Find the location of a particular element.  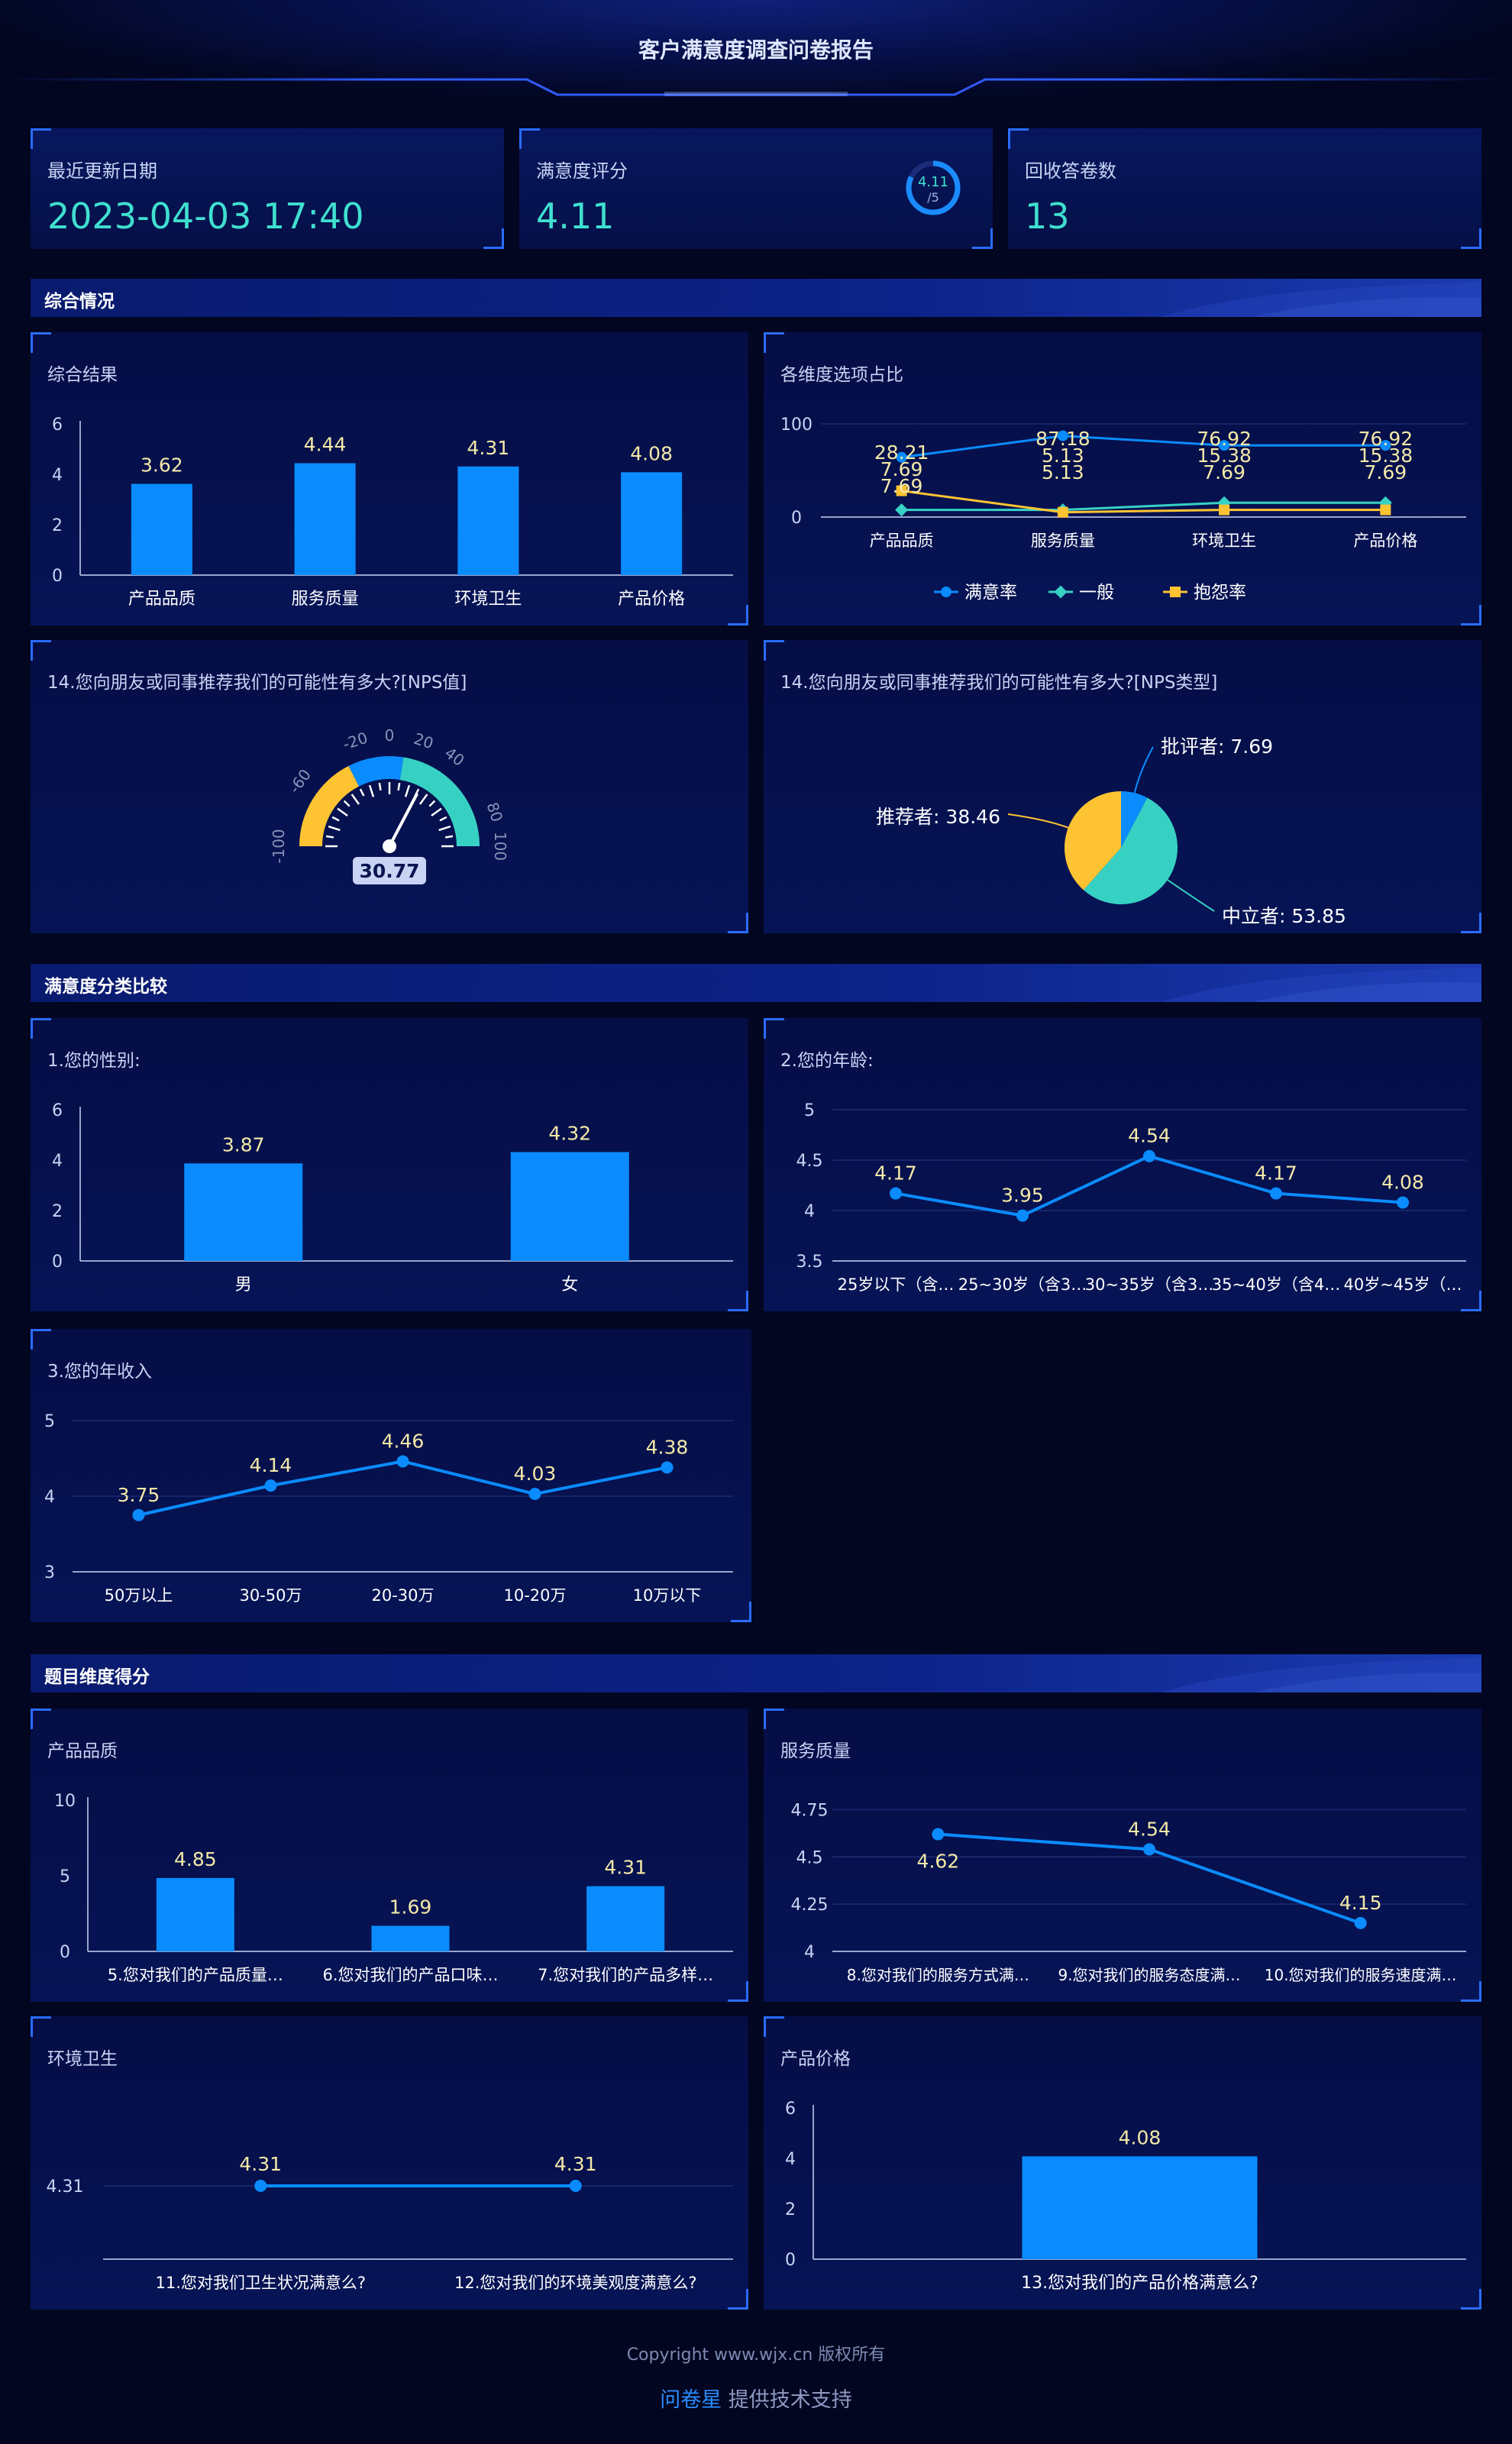

gauge-scale-label: 40 is located at coordinates (455, 757).